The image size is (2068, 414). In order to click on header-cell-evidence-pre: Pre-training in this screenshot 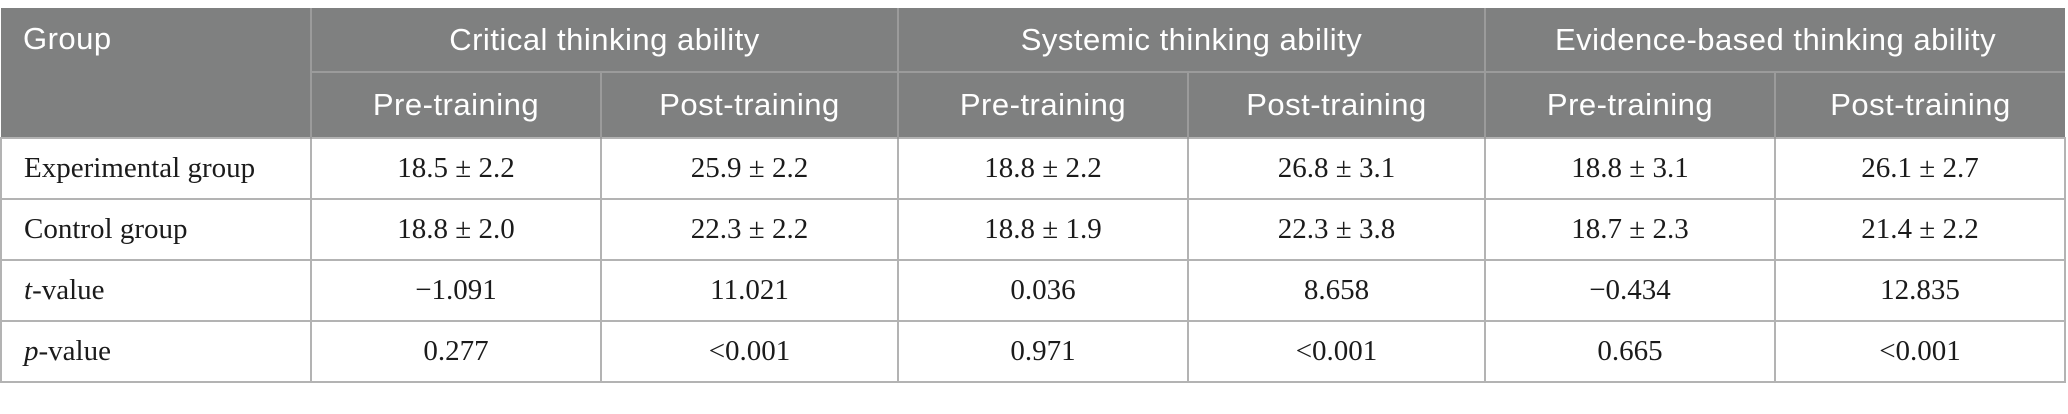, I will do `click(1630, 104)`.